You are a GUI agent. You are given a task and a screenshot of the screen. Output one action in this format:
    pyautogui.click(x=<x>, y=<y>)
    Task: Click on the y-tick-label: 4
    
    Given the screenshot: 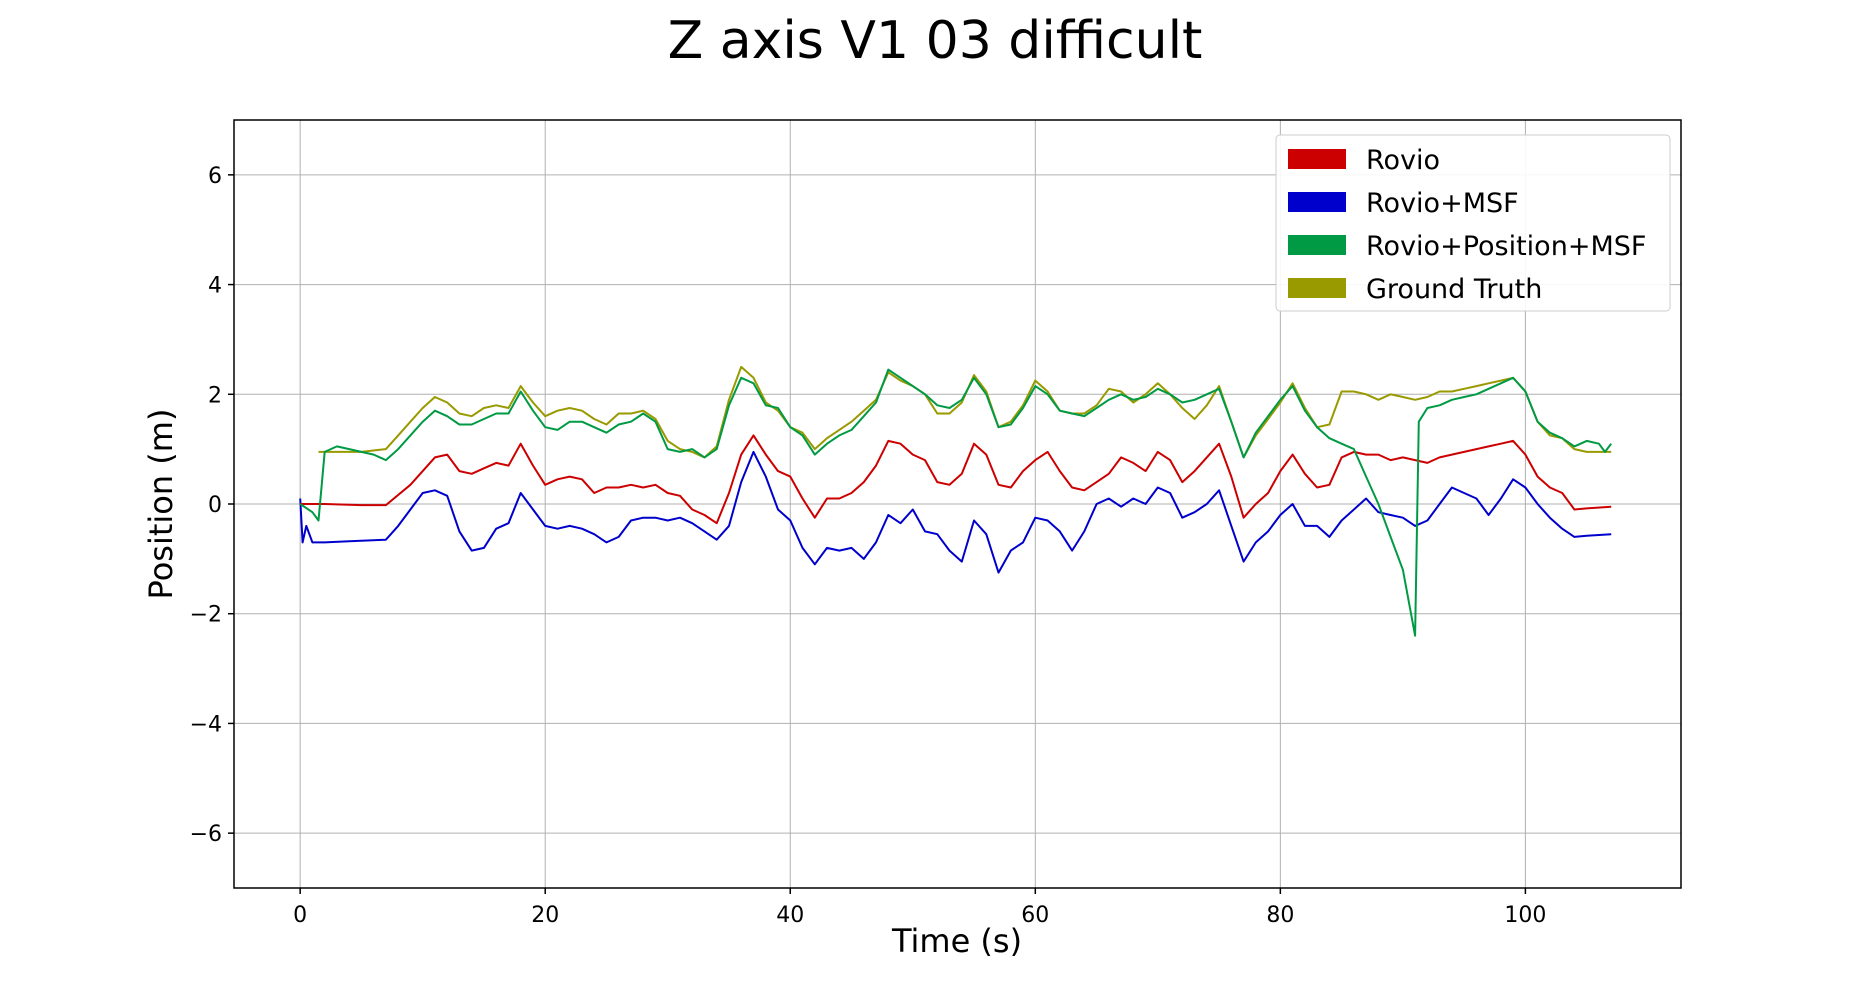 What is the action you would take?
    pyautogui.click(x=215, y=286)
    